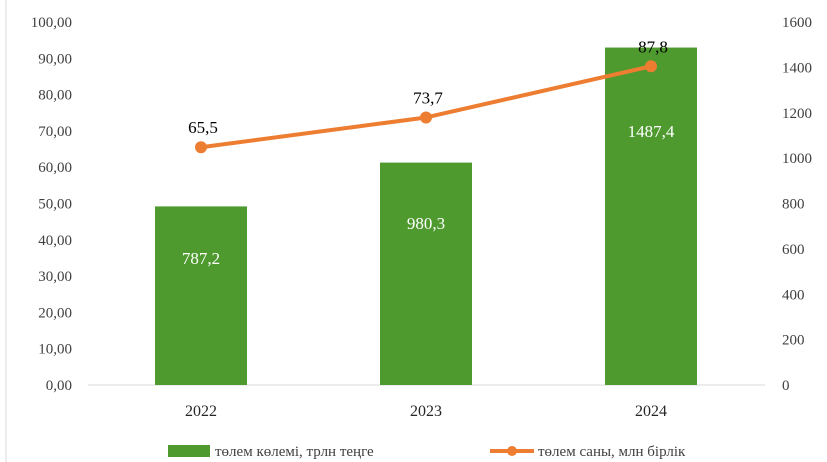  I want to click on legend-label-bar: төлем көлемі, трлн теңге, so click(294, 452).